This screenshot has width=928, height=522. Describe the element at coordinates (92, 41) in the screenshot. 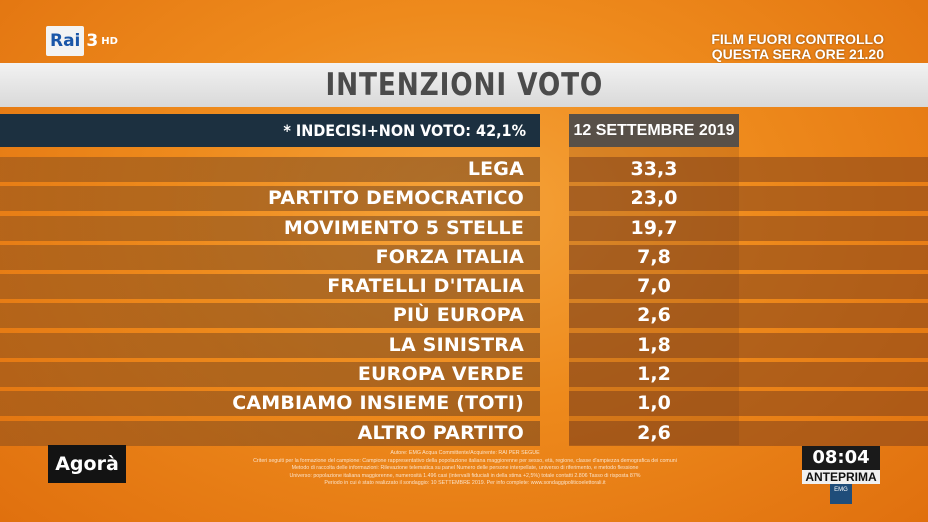

I see `channel-number: 3` at that location.